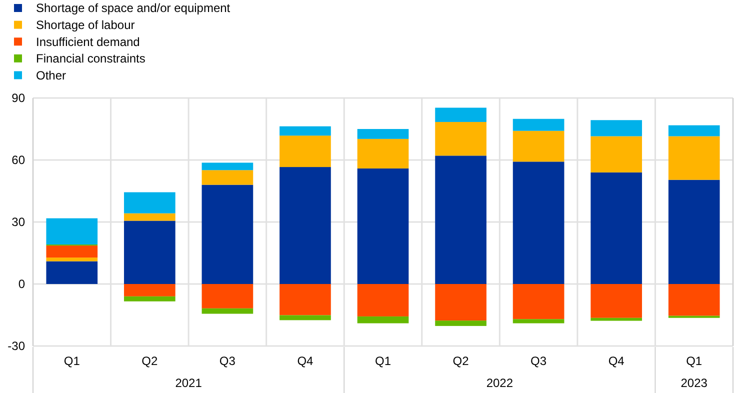 The width and height of the screenshot is (741, 393). I want to click on legend-label: Shortage of space and/or equipment, so click(133, 8).